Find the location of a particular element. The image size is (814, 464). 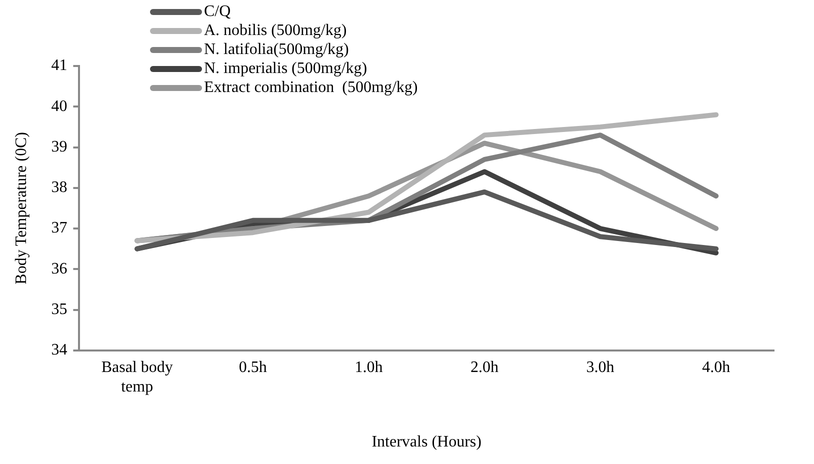

x-tick-label: Basal body temp is located at coordinates (137, 377).